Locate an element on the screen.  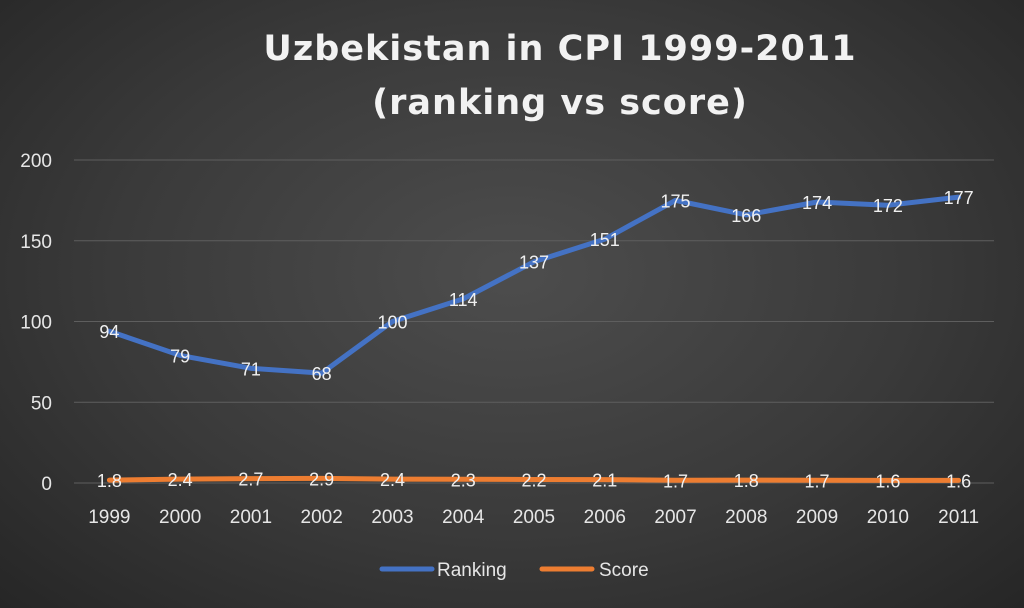
data-label-ranking: 68 is located at coordinates (322, 374).